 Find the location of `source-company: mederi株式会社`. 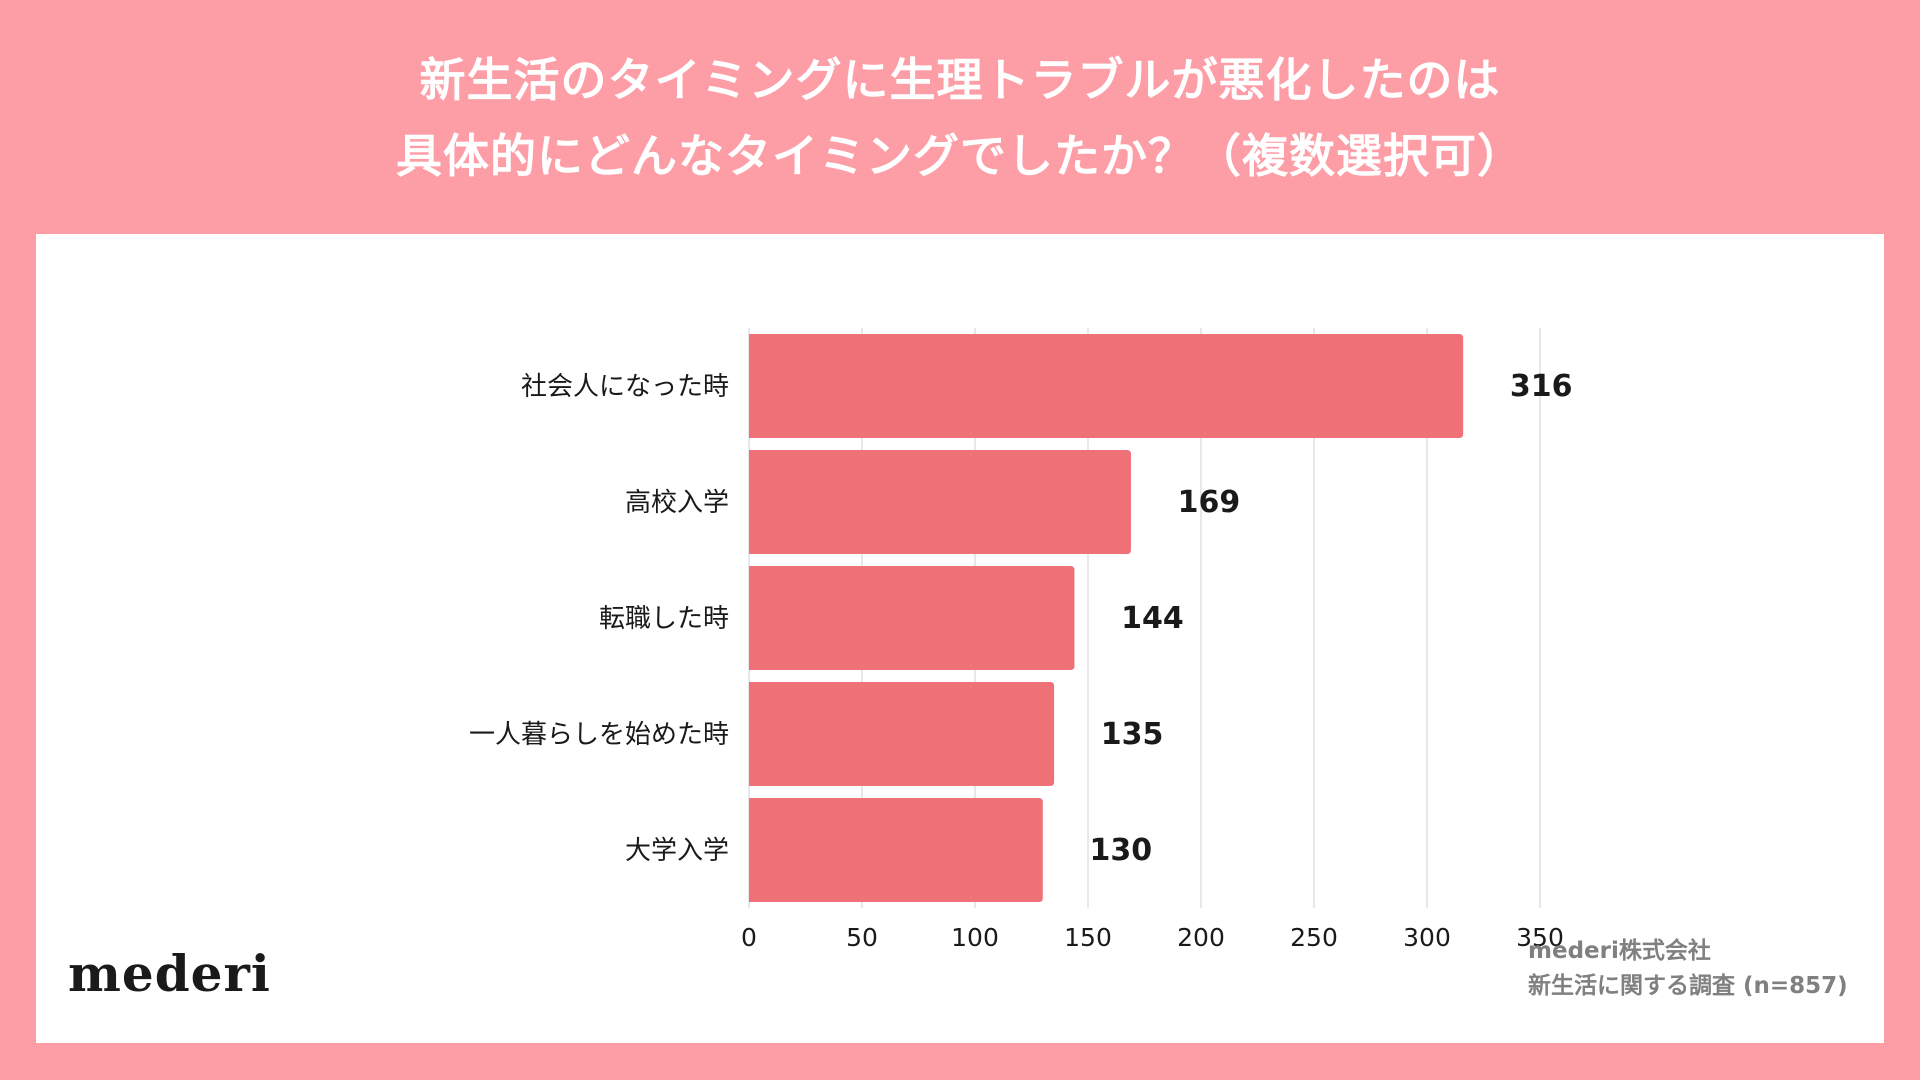

source-company: mederi株式会社 is located at coordinates (1619, 951).